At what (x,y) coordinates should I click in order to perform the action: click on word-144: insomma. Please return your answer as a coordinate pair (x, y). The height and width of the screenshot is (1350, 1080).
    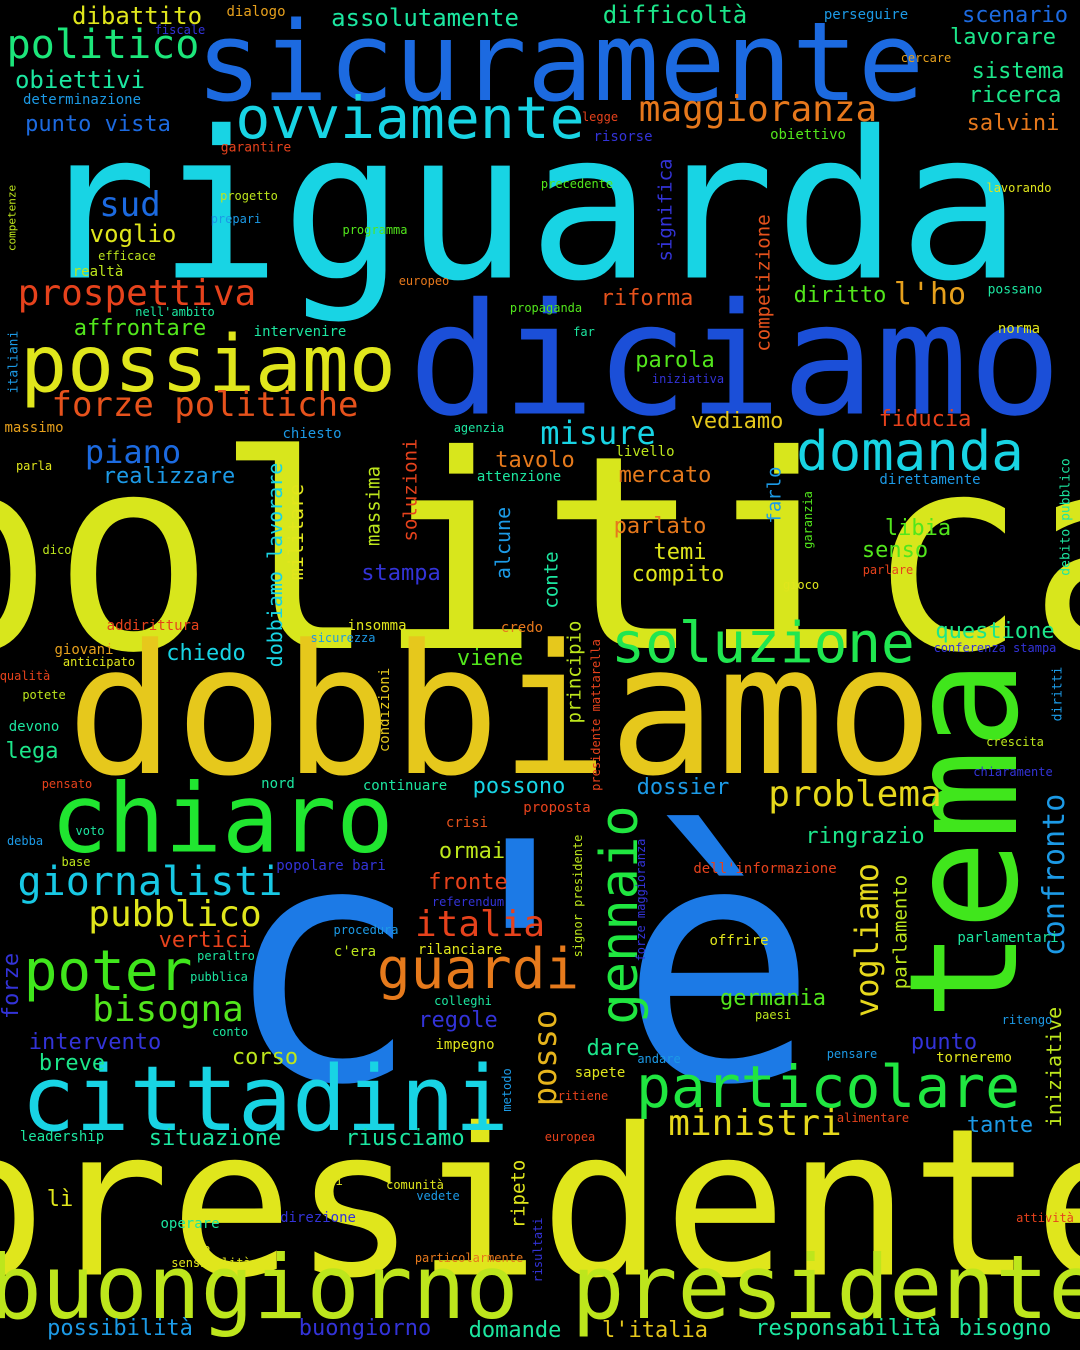
    Looking at the image, I should click on (377, 626).